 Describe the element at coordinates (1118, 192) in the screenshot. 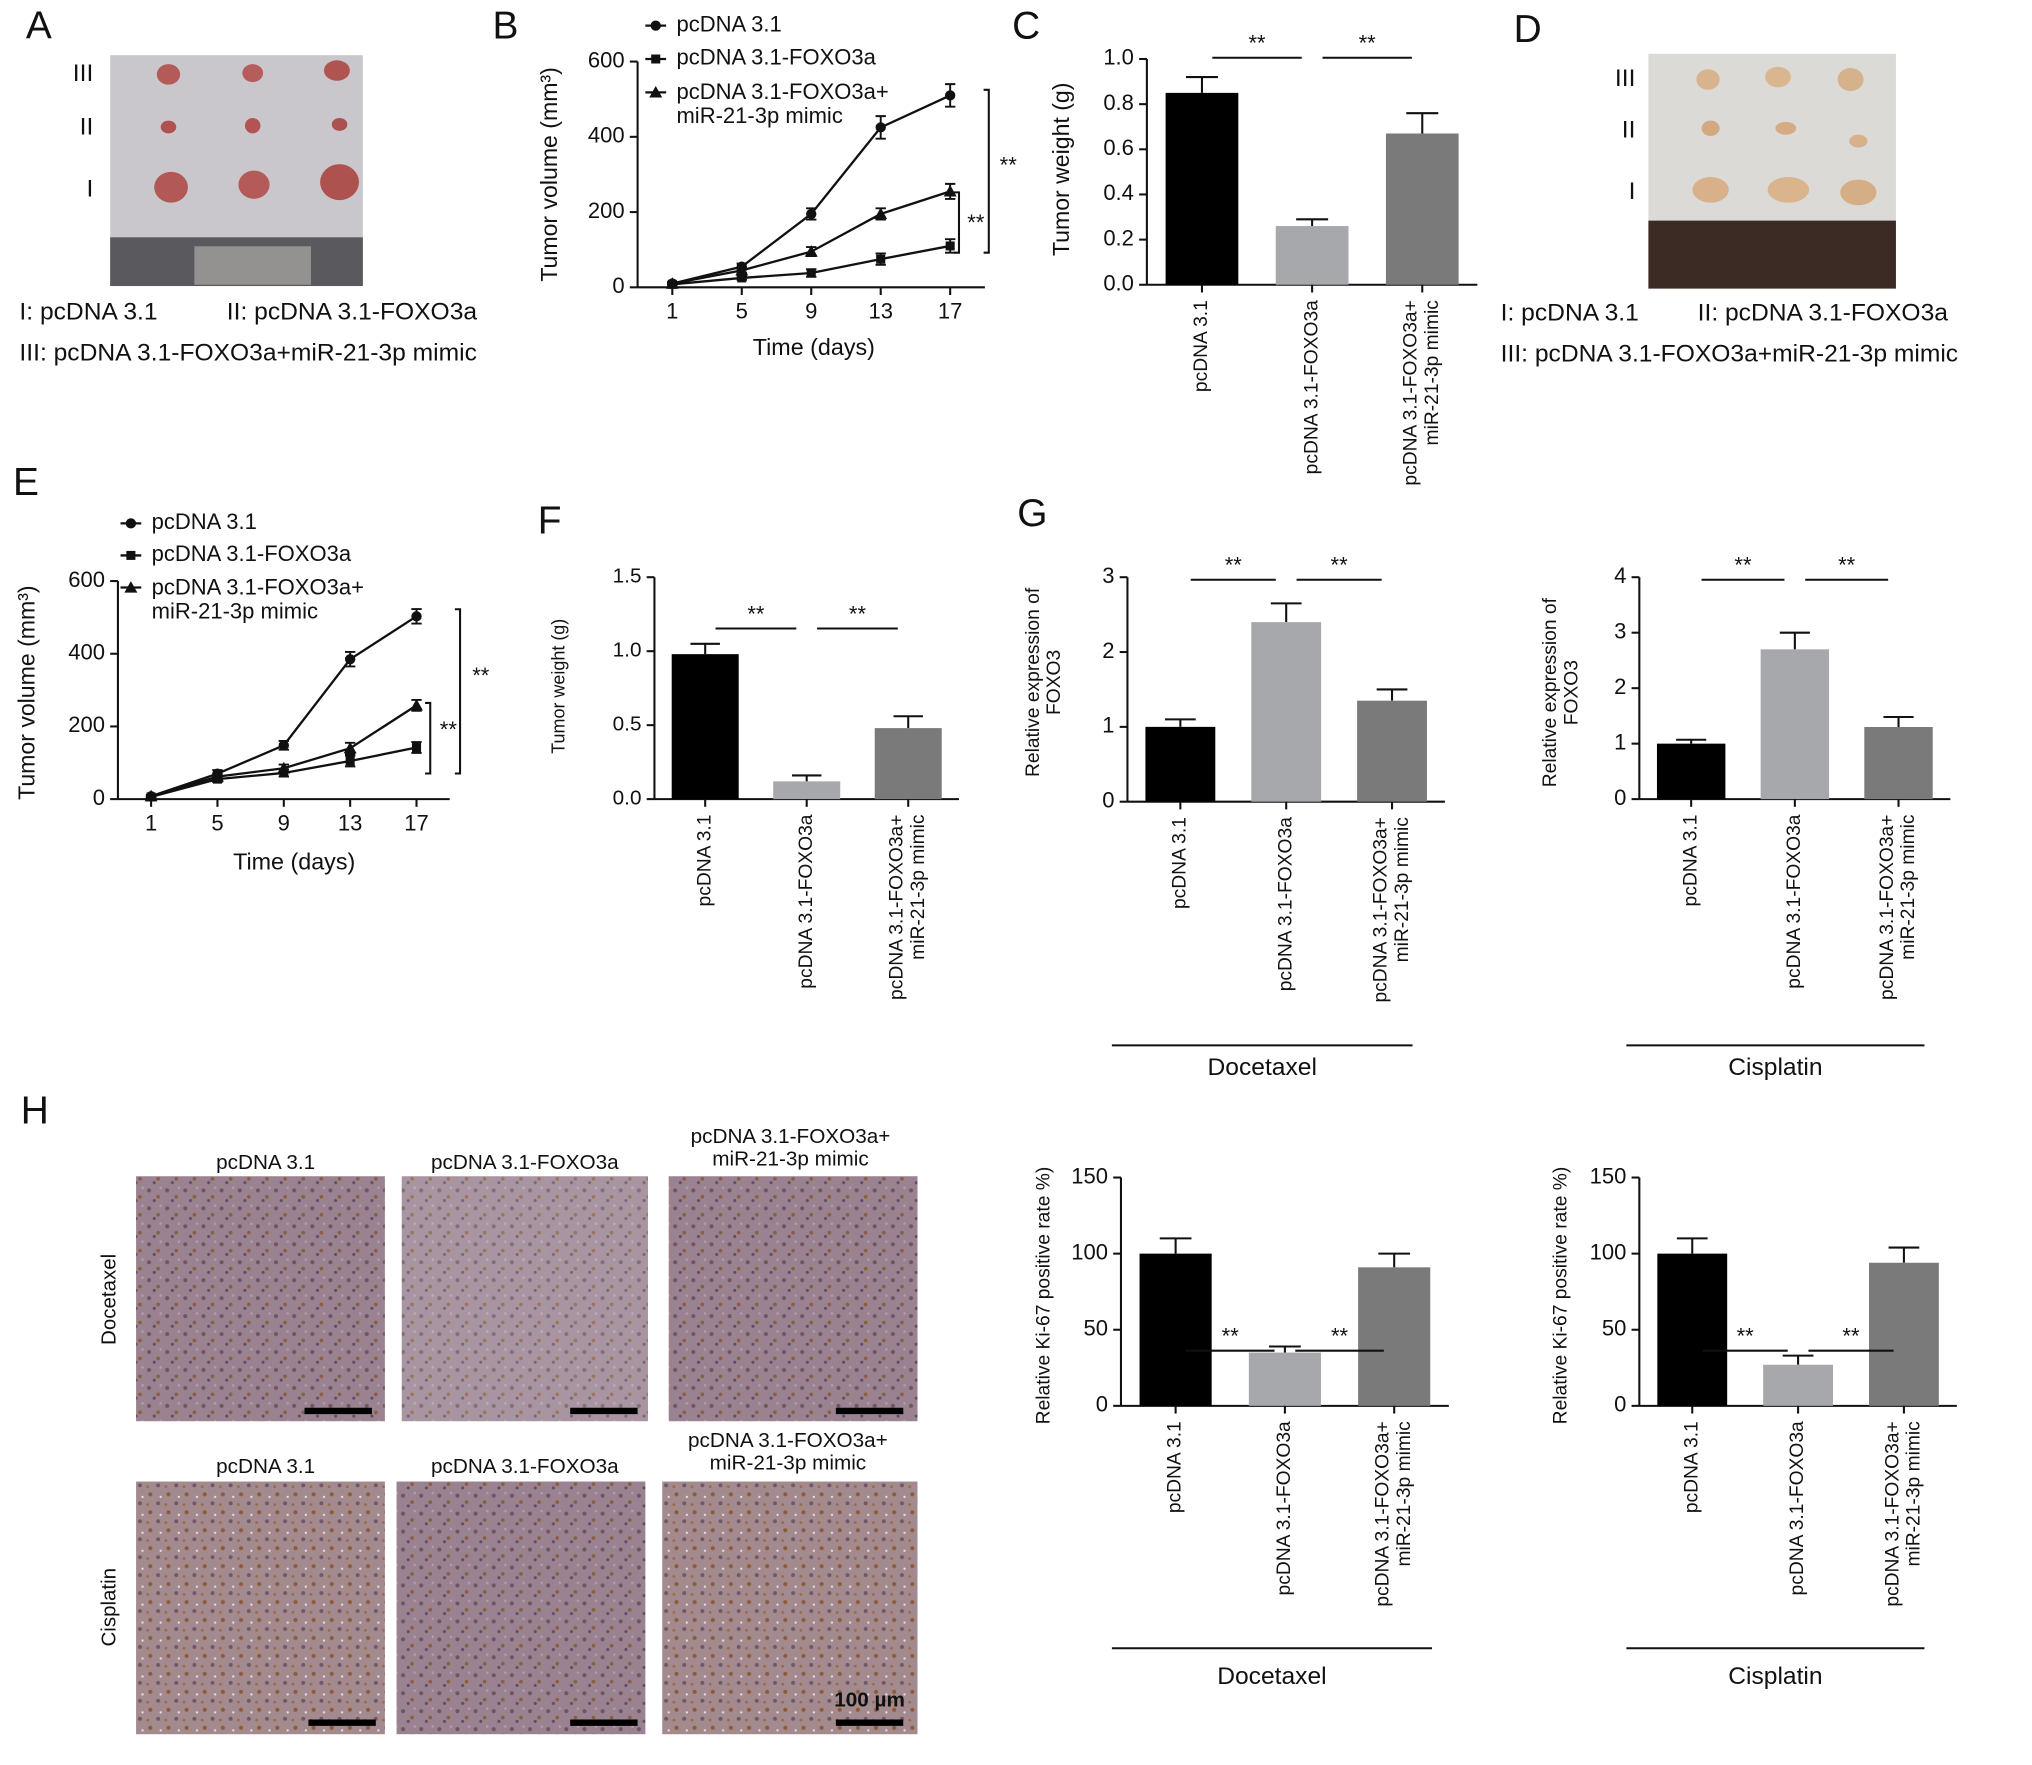

I see `y-tick-label: 0.4` at that location.